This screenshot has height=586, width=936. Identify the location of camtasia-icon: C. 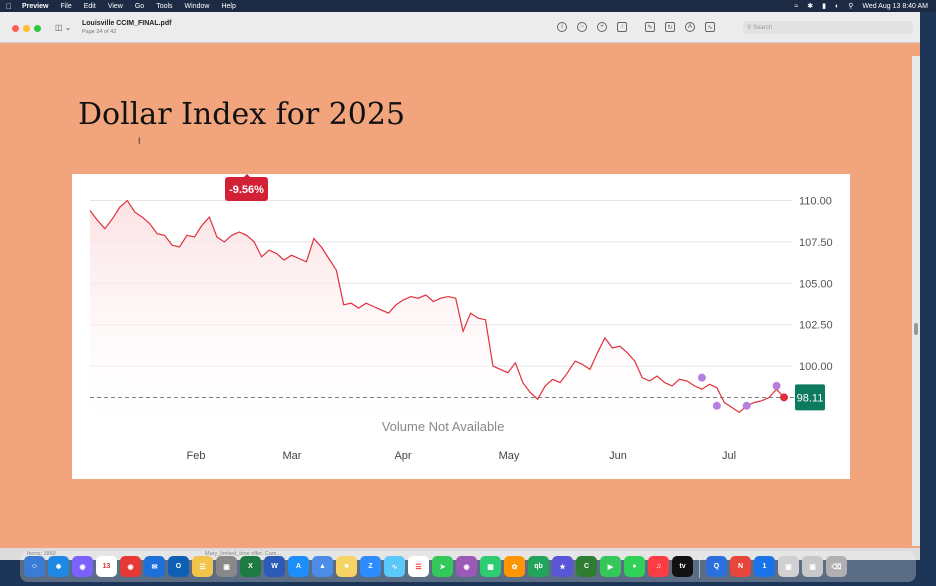
(586, 566).